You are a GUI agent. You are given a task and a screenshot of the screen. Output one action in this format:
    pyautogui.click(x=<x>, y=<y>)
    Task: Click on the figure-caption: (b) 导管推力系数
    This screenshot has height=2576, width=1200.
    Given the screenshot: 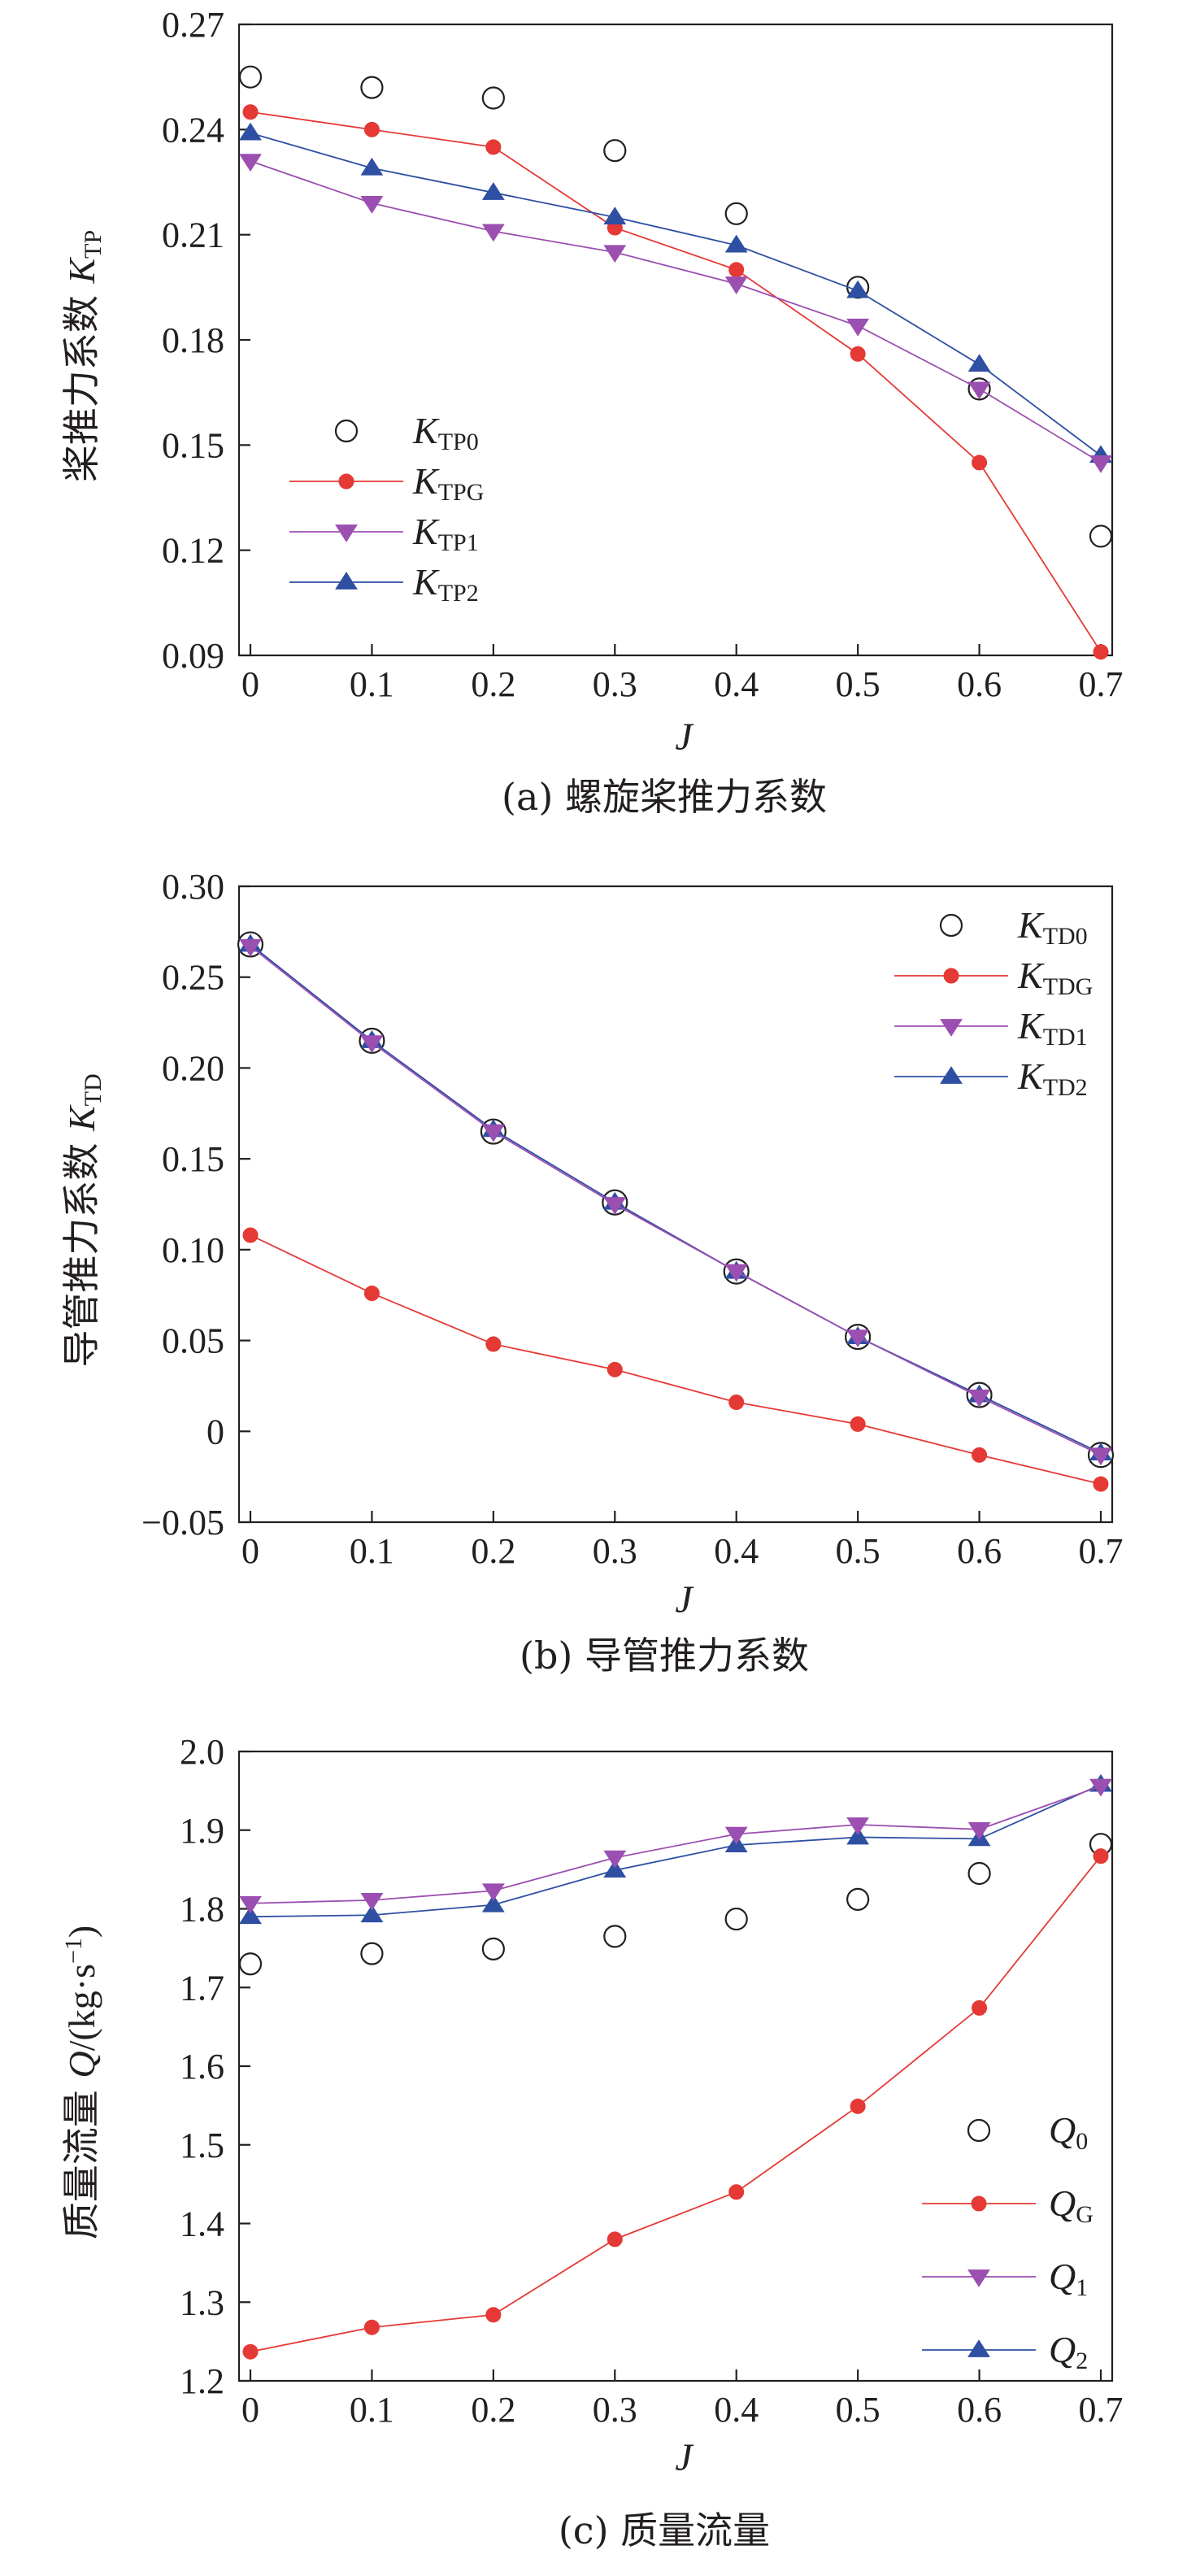 What is the action you would take?
    pyautogui.click(x=664, y=1655)
    